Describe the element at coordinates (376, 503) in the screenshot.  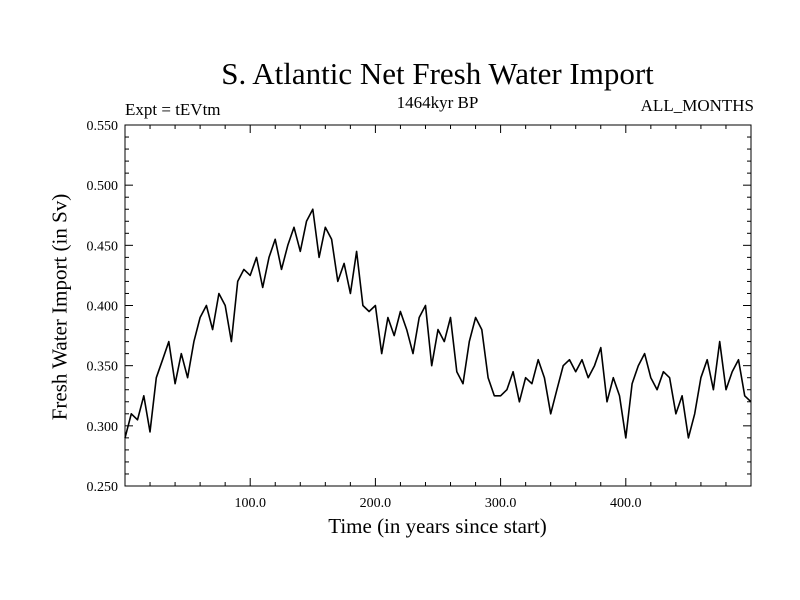
I see `x-tick-label: 200.0` at that location.